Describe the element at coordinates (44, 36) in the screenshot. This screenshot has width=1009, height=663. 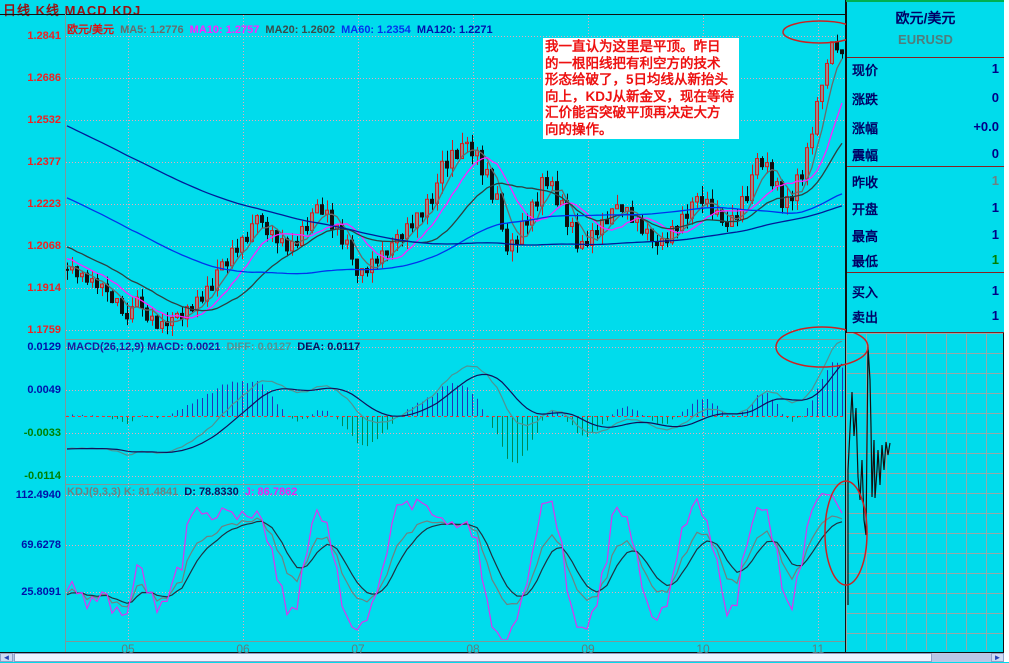
I see `axis-label: 1.2841` at that location.